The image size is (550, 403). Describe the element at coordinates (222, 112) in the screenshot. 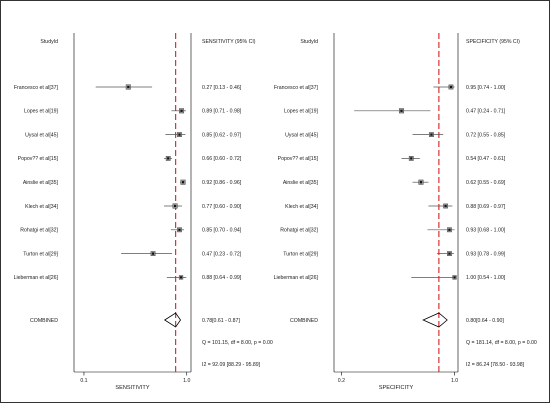

I see `study-estimate-text: 0.89 [0.71 - 0.98]` at that location.